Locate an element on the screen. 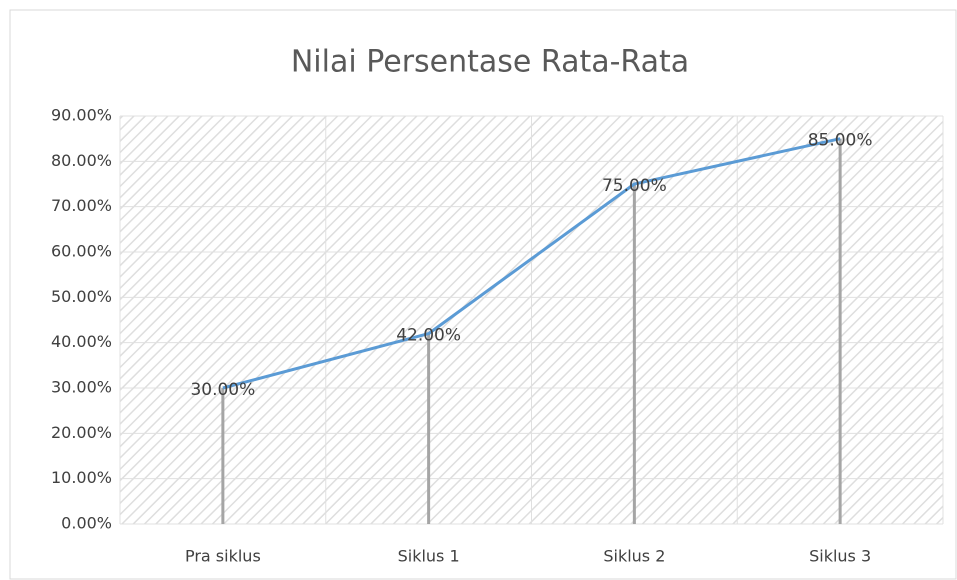  y-tick-label: 40.00% is located at coordinates (81, 341).